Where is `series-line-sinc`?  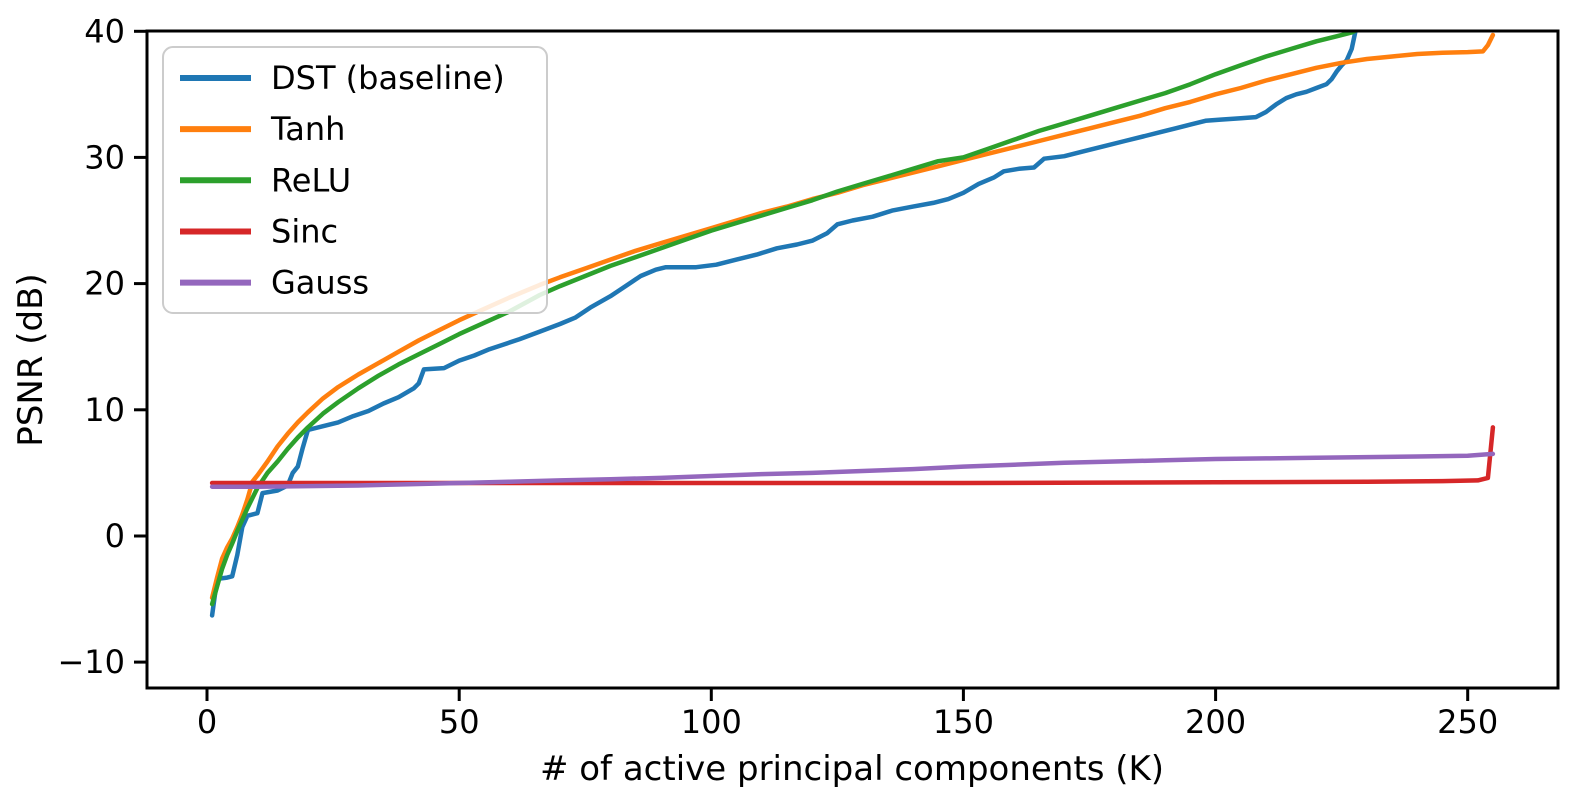
series-line-sinc is located at coordinates (852, 455).